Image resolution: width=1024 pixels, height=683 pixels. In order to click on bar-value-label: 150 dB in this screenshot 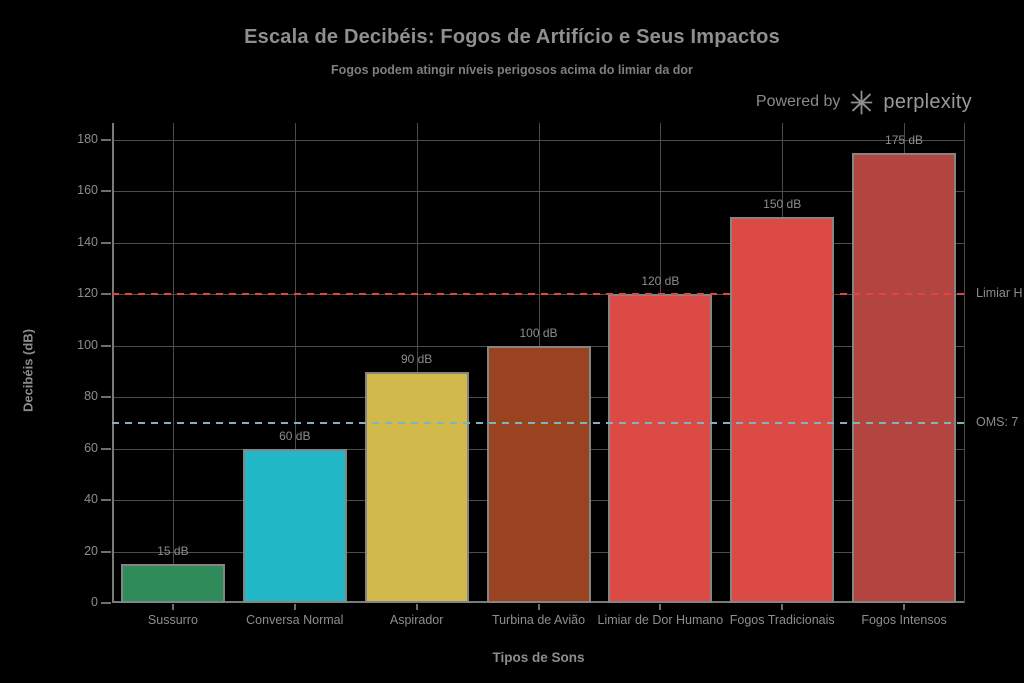, I will do `click(782, 204)`.